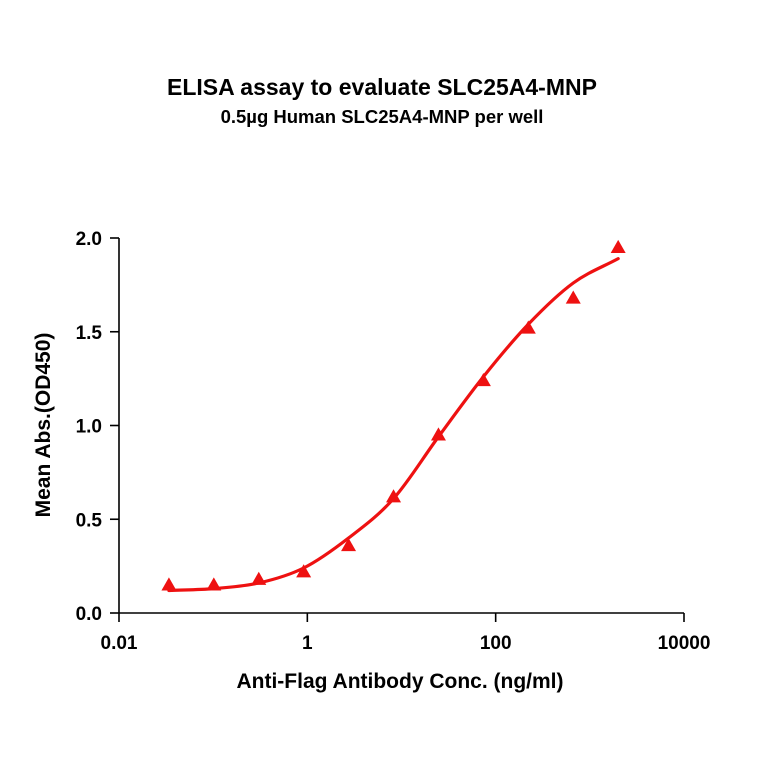 This screenshot has height=764, width=764. Describe the element at coordinates (307, 643) in the screenshot. I see `x-tick-label: 1` at that location.